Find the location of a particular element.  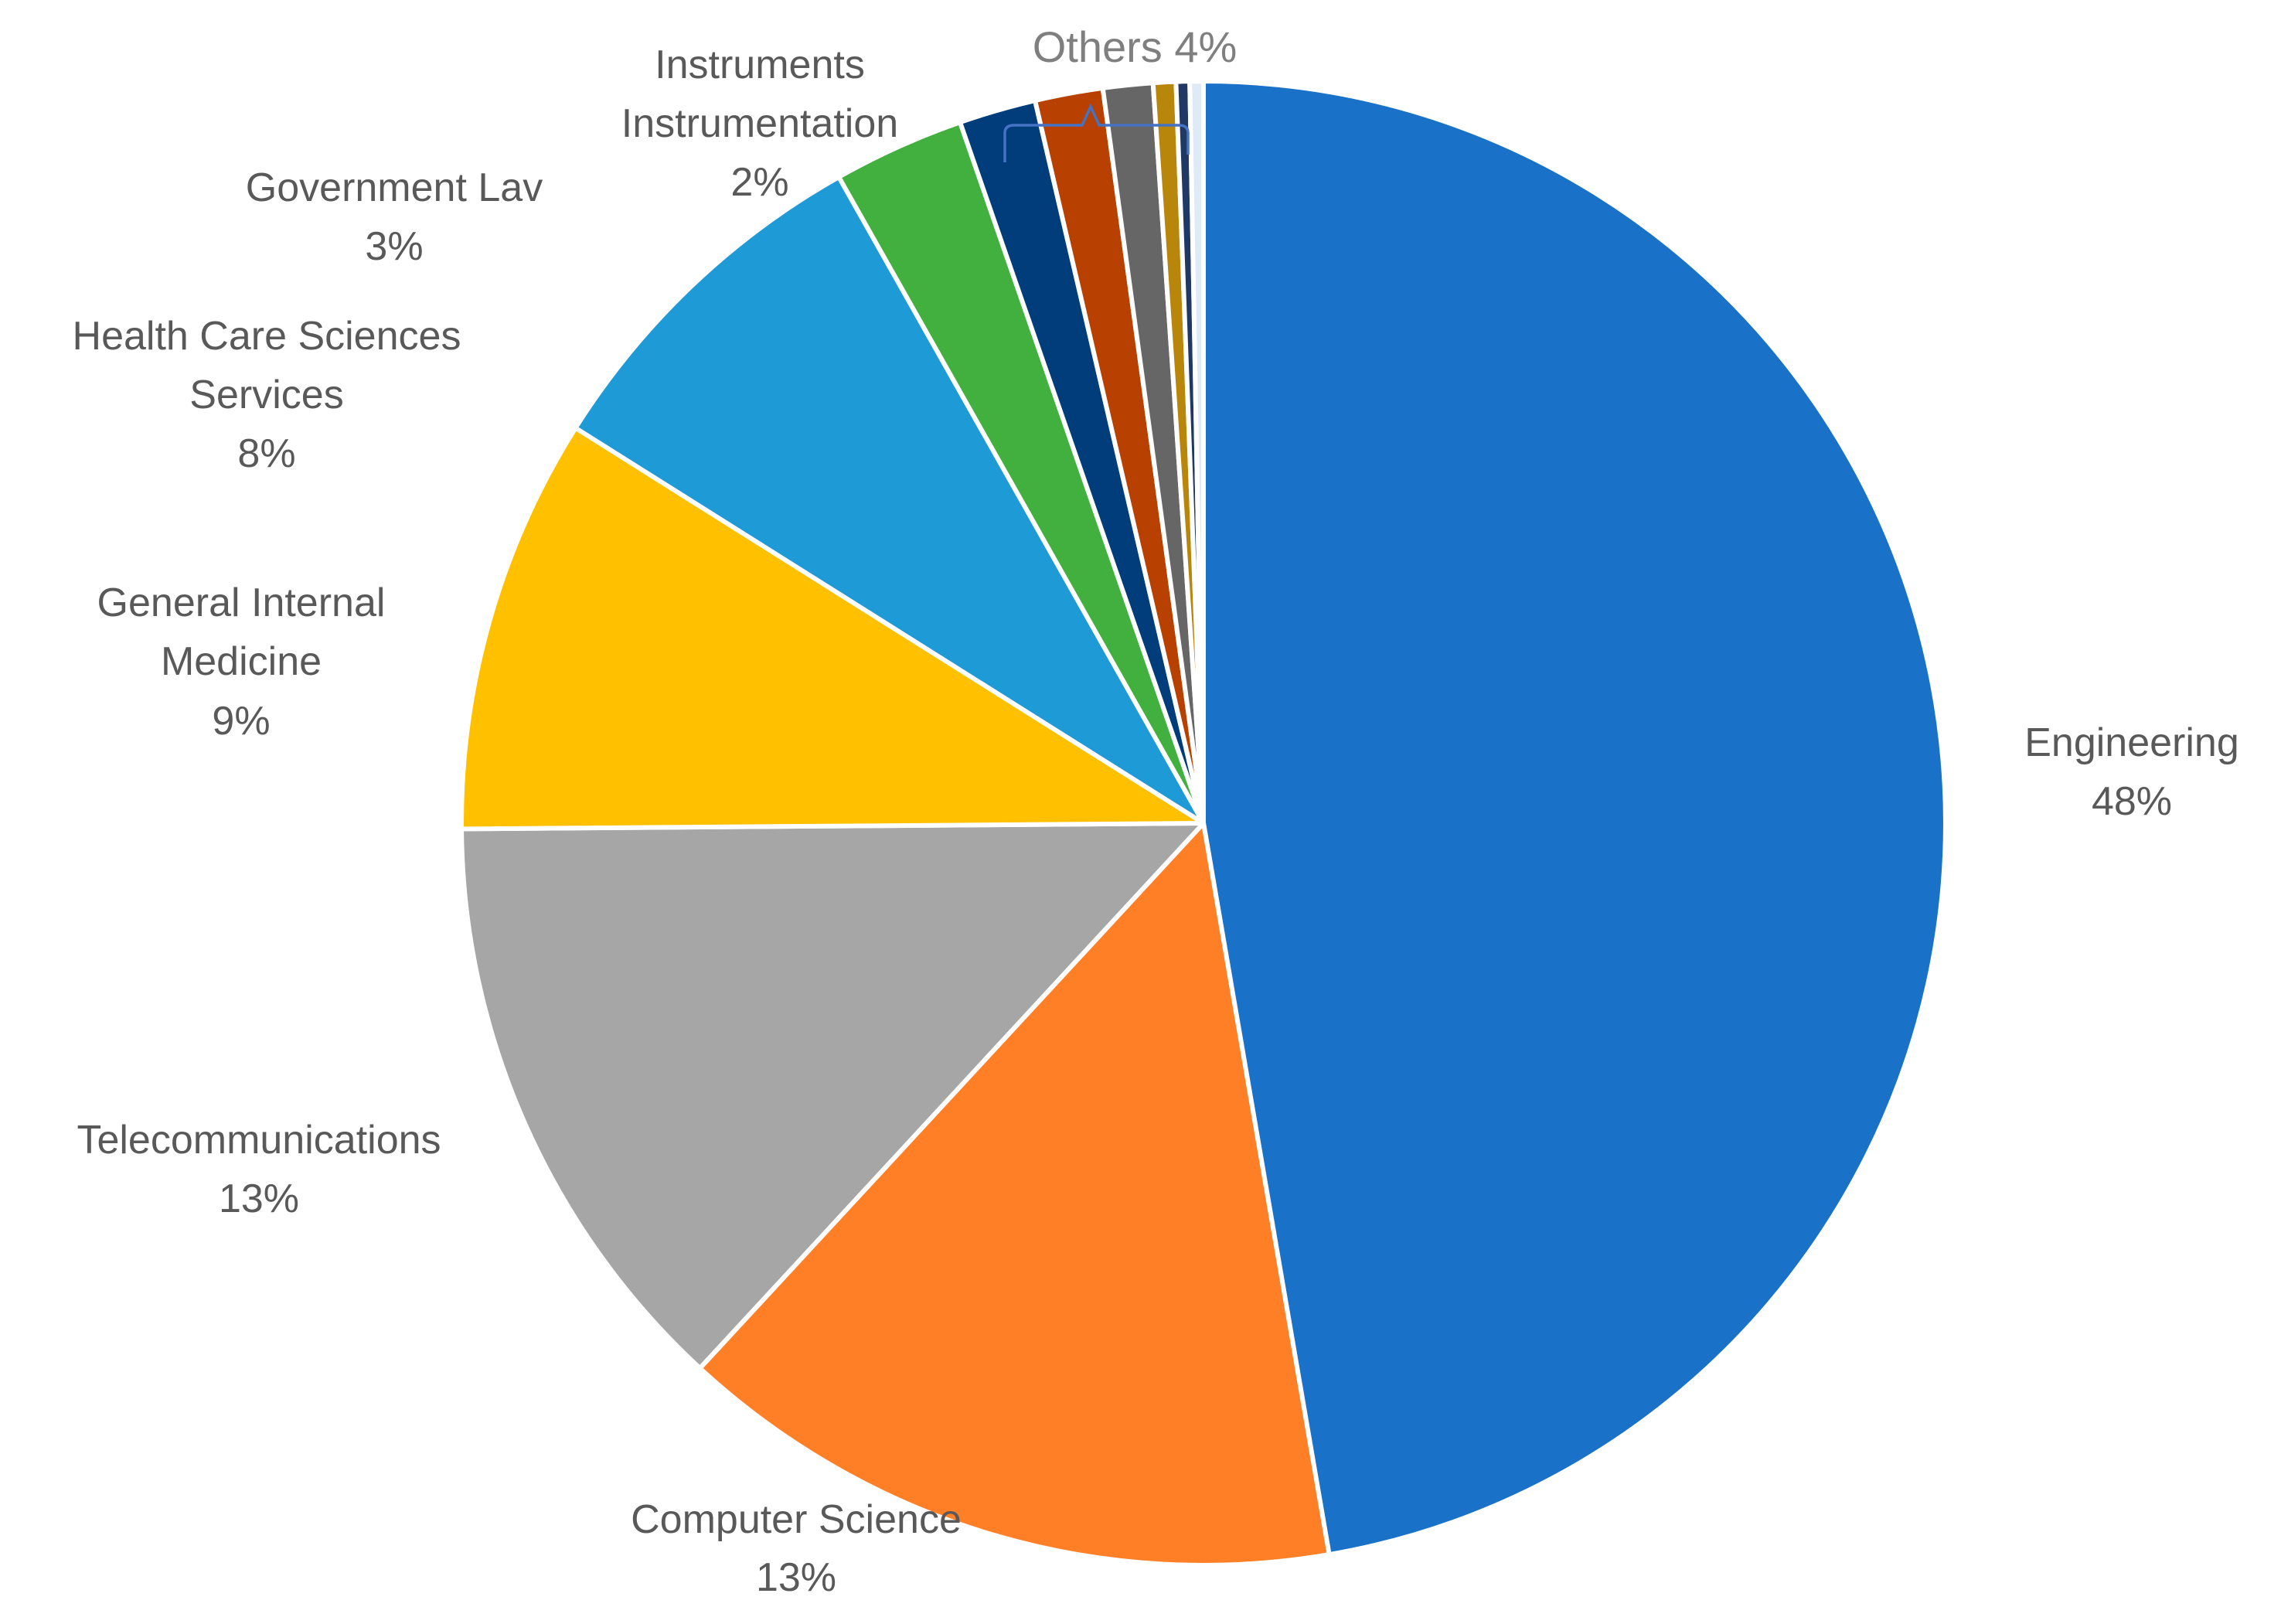

others-label: Others 4% is located at coordinates (1135, 46).